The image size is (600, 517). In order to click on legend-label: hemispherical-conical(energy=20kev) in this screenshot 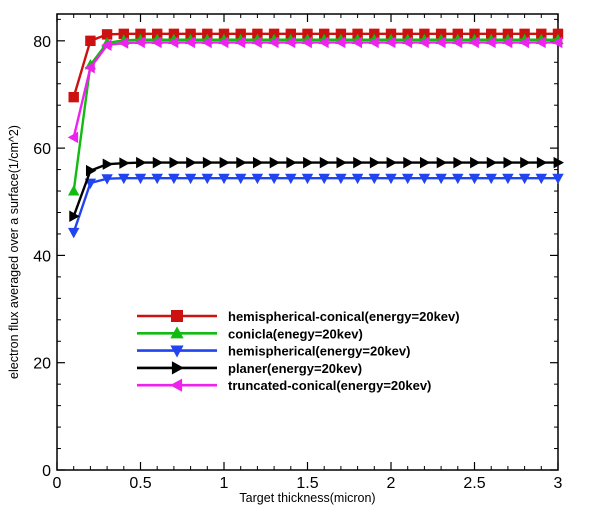, I will do `click(344, 316)`.